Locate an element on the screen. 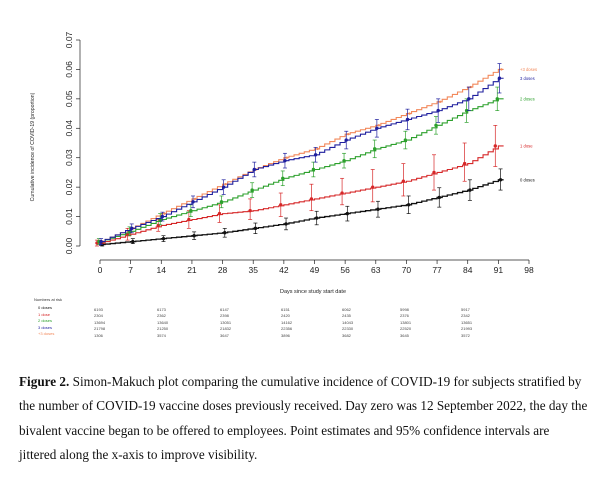 This screenshot has height=478, width=602. risk-cell: 21798 is located at coordinates (100, 328).